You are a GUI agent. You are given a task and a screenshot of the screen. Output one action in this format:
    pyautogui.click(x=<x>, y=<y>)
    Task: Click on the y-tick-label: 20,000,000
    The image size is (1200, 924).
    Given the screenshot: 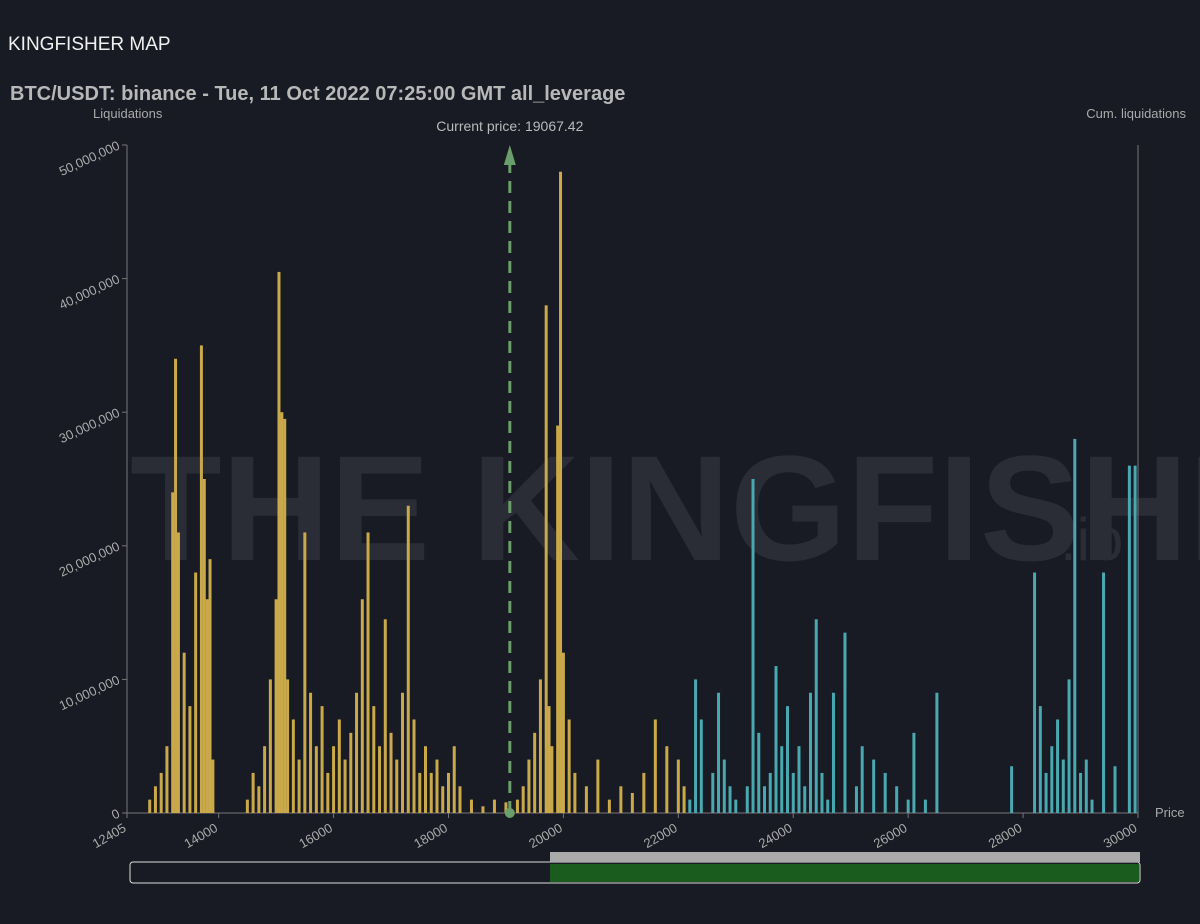 What is the action you would take?
    pyautogui.click(x=89, y=559)
    